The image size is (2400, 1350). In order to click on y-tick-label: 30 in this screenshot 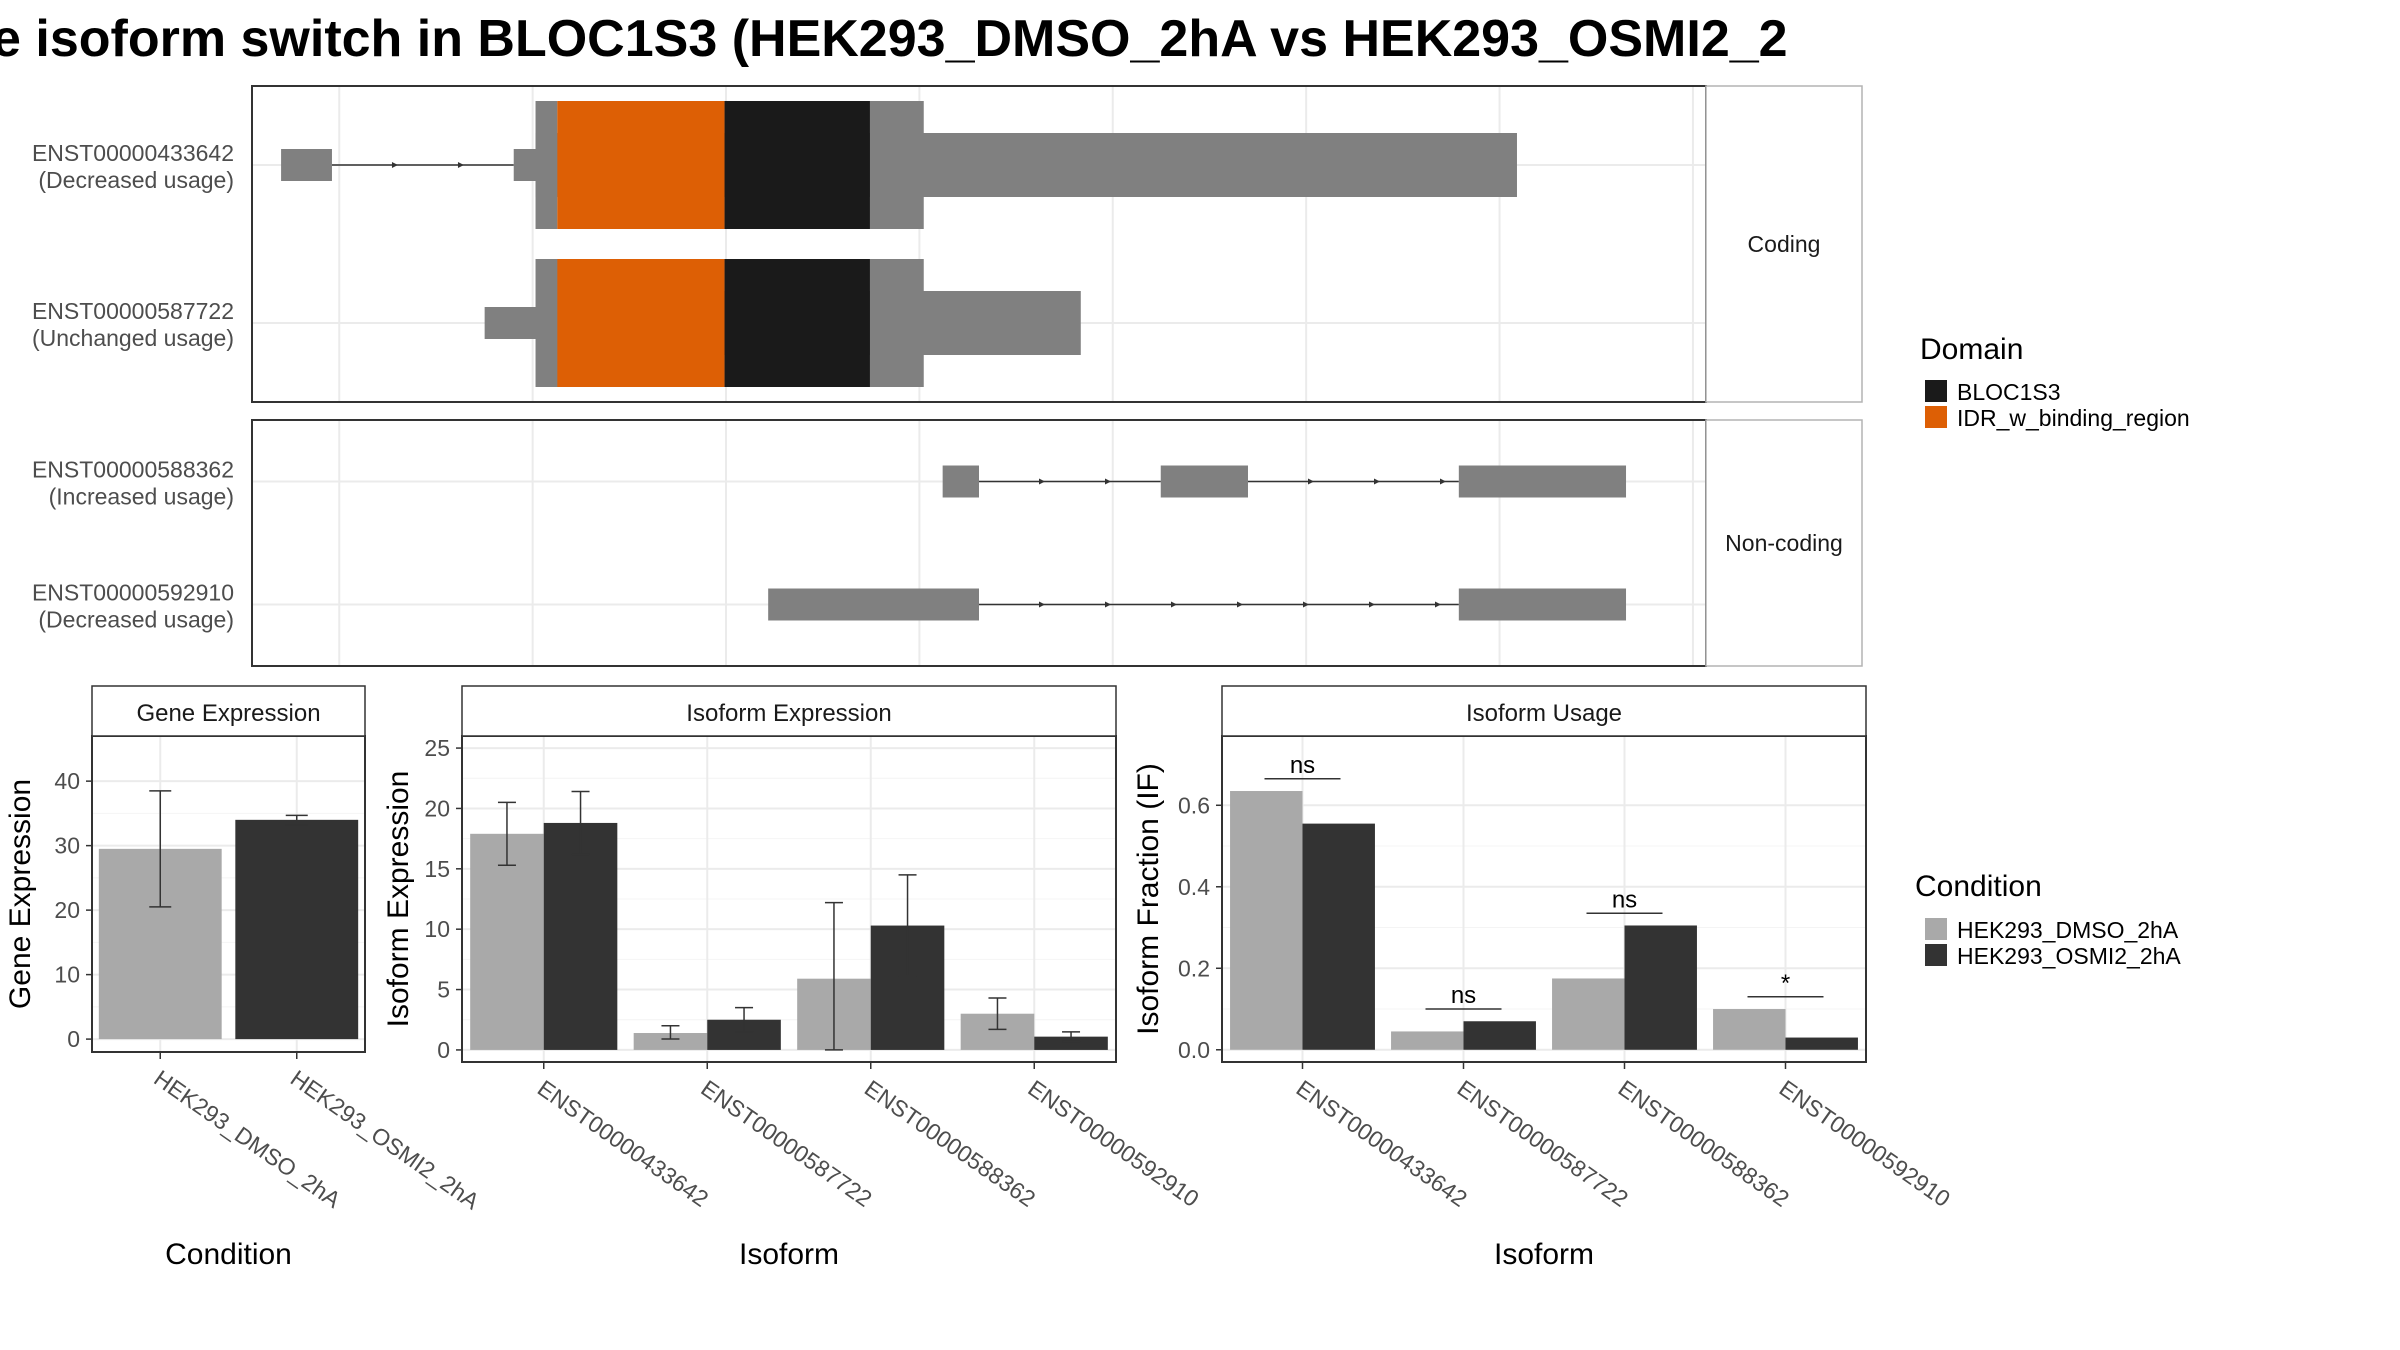, I will do `click(67, 846)`.